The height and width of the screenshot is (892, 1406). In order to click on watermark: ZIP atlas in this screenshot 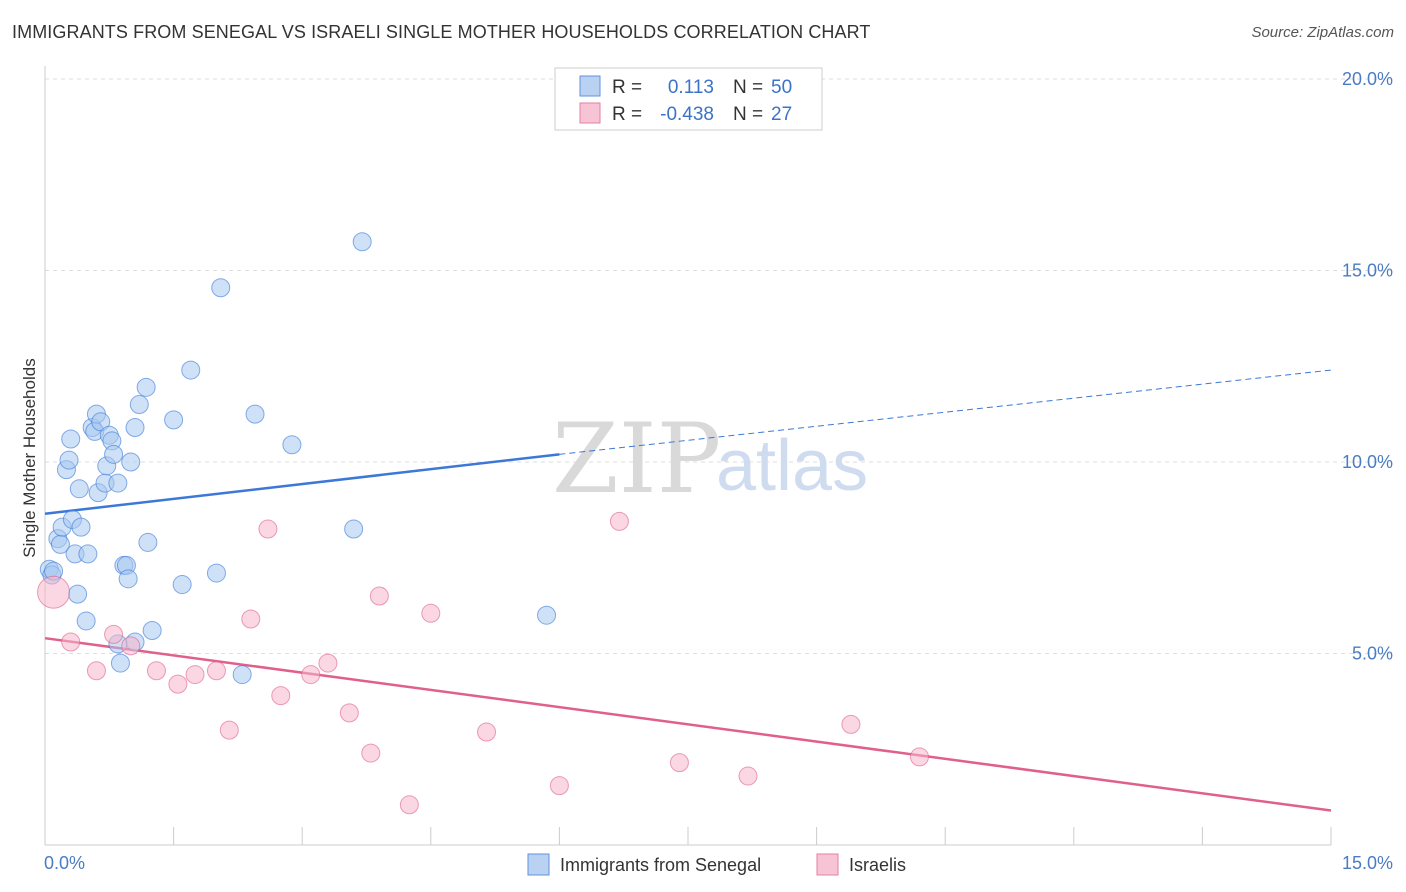, I will do `click(710, 459)`.